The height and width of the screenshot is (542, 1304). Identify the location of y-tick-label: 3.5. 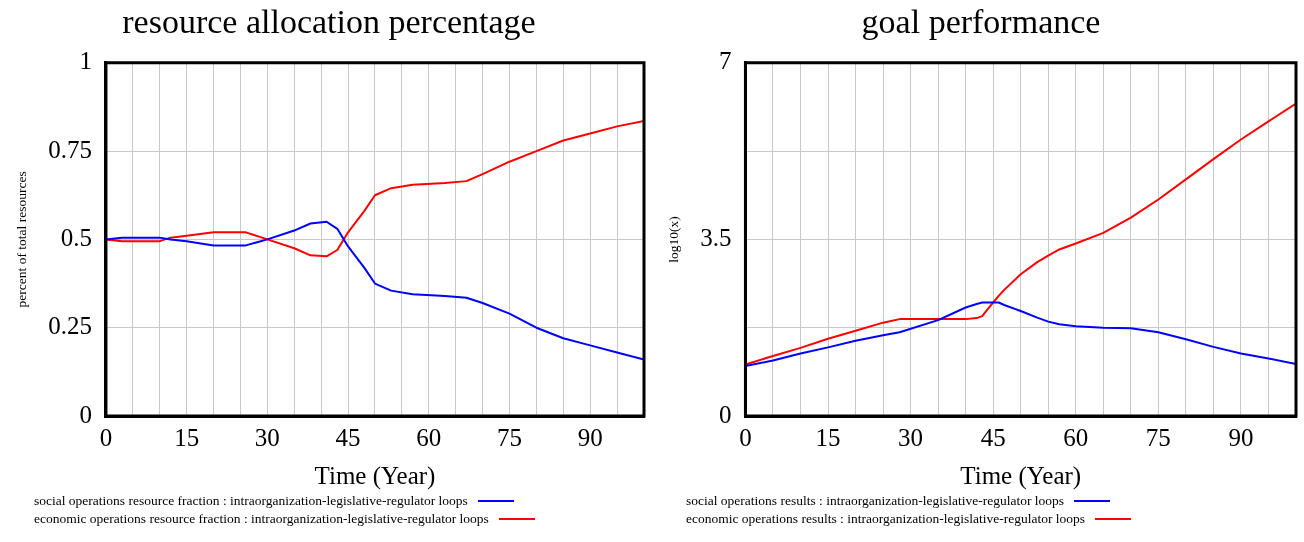
(716, 237).